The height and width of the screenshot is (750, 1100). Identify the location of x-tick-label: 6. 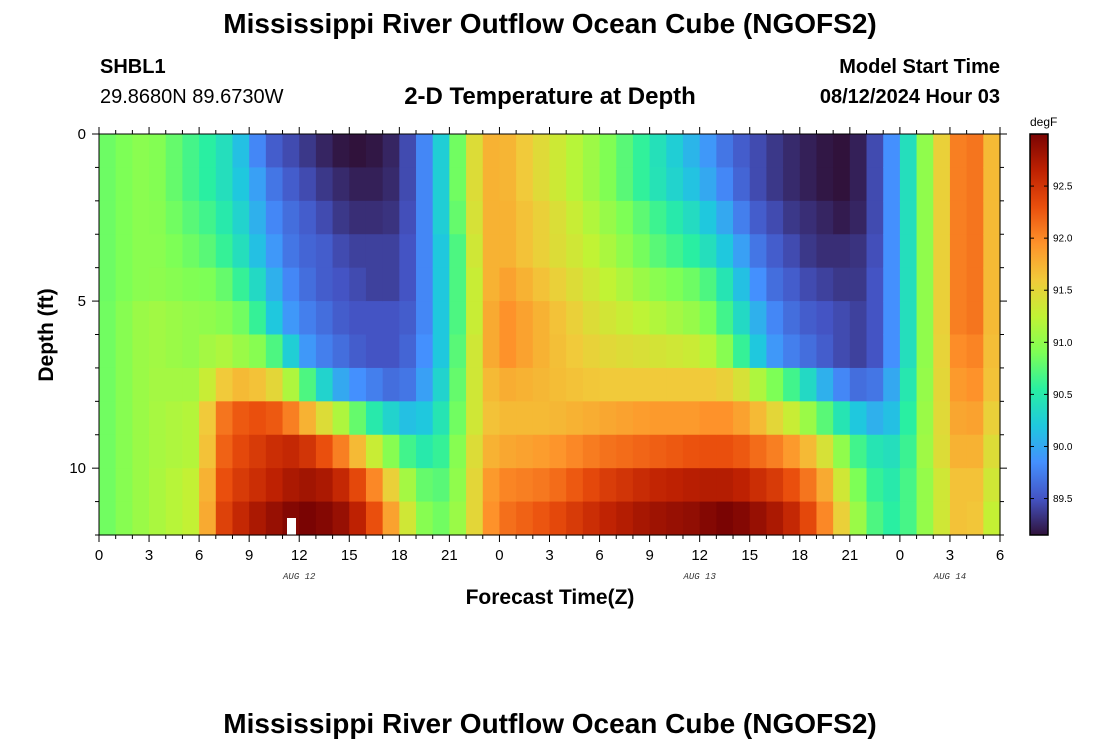
(199, 555).